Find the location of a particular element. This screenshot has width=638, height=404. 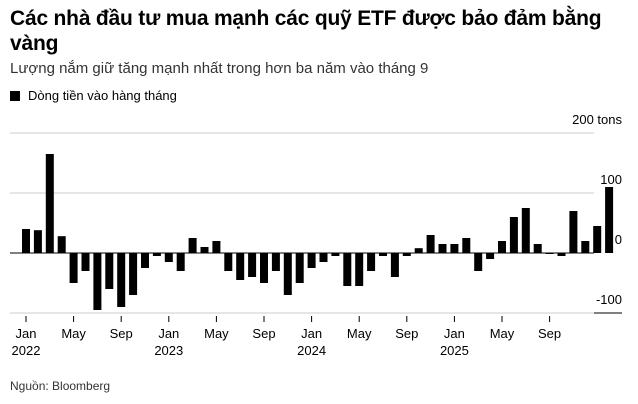

legend: Dòng tiền vào hàng tháng is located at coordinates (93, 95).